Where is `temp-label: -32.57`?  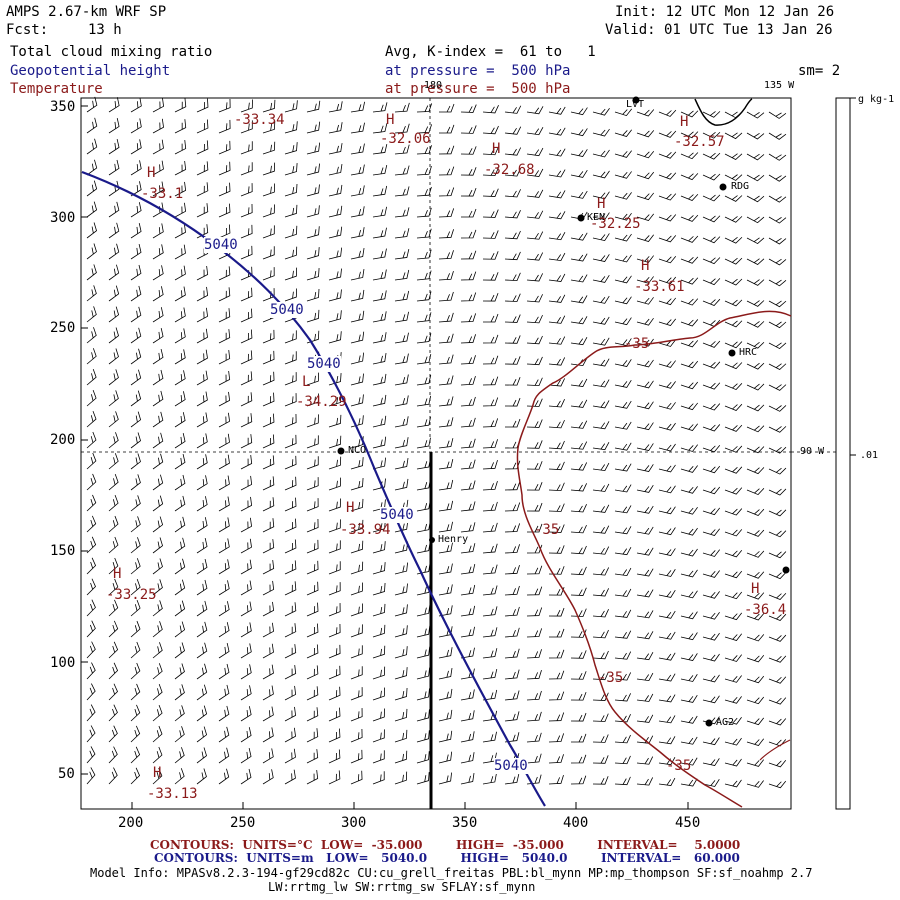 temp-label: -32.57 is located at coordinates (699, 142).